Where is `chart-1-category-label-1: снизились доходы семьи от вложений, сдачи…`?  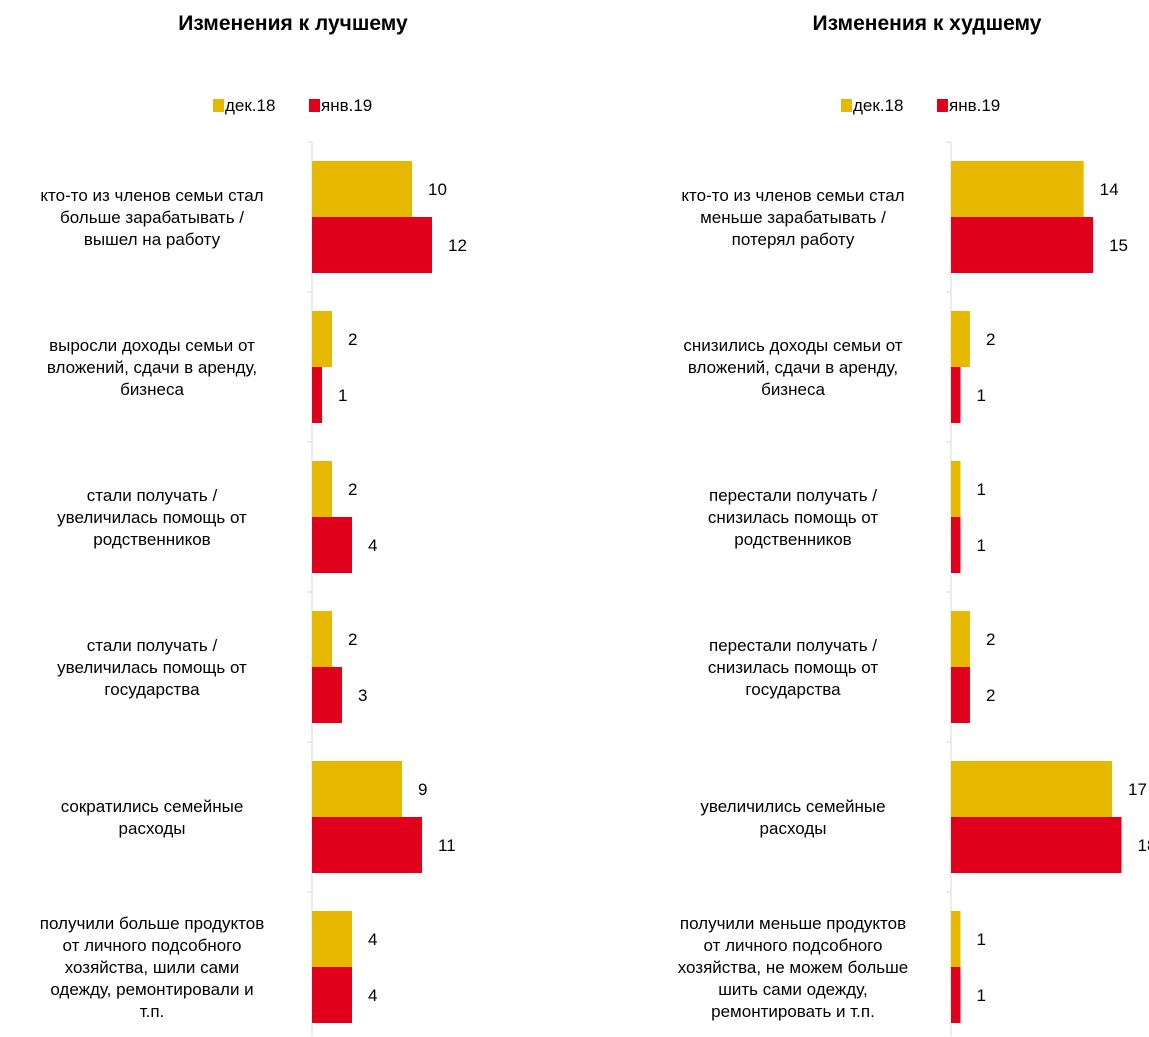
chart-1-category-label-1: снизились доходы семьи от вложений, сдачи… is located at coordinates (792, 367).